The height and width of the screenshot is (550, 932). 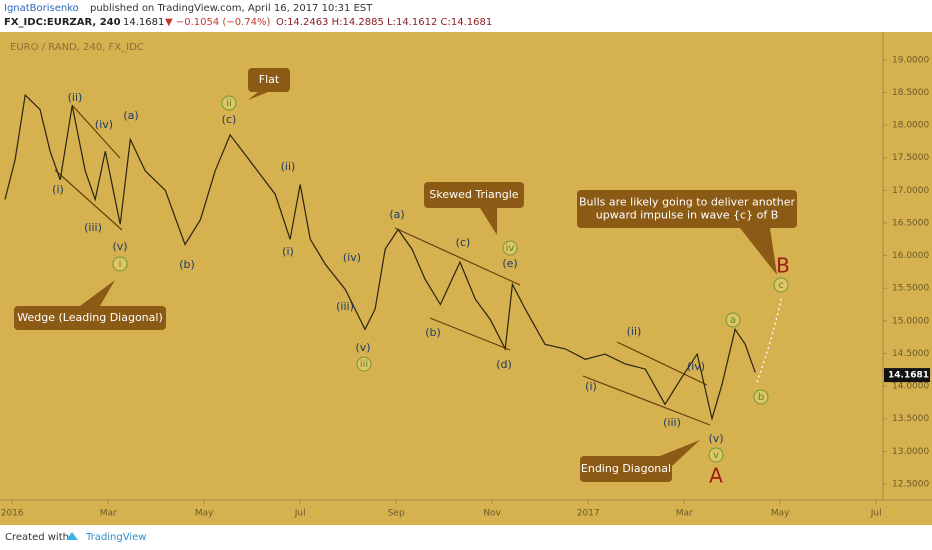 I want to click on y-tick-label: 17.5000, so click(x=910, y=158).